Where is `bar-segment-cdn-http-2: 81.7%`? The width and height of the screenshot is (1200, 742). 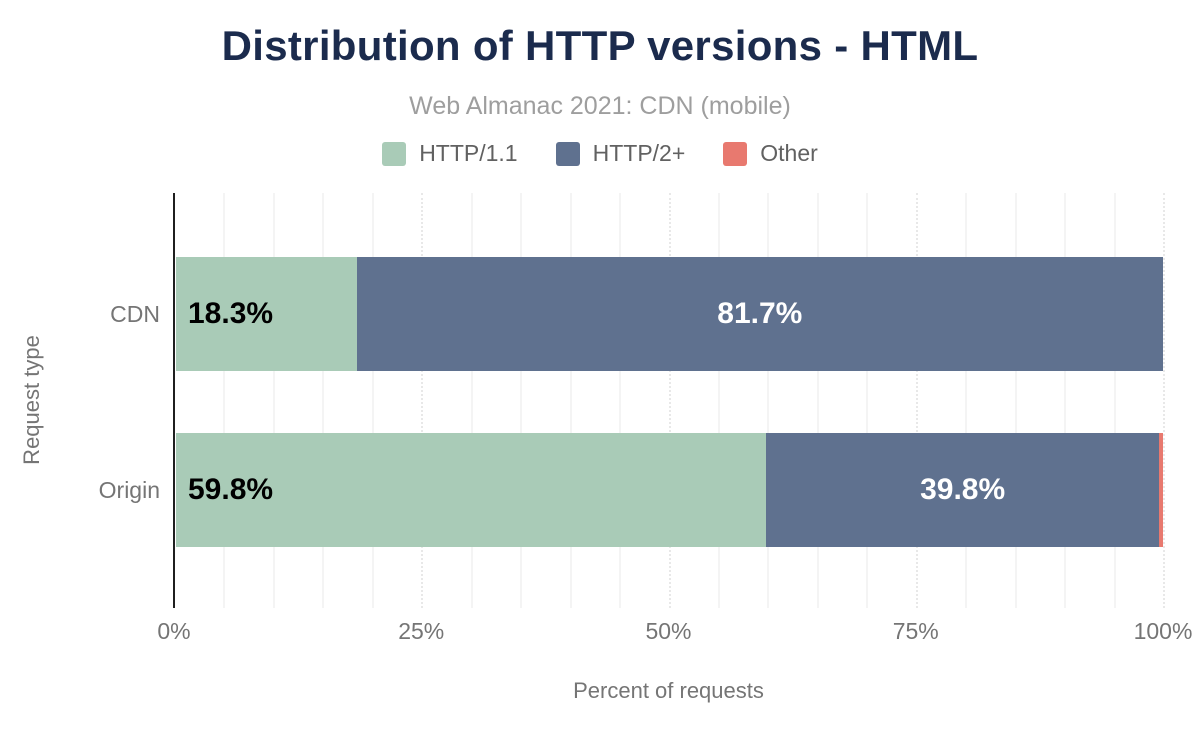 bar-segment-cdn-http-2: 81.7% is located at coordinates (759, 314).